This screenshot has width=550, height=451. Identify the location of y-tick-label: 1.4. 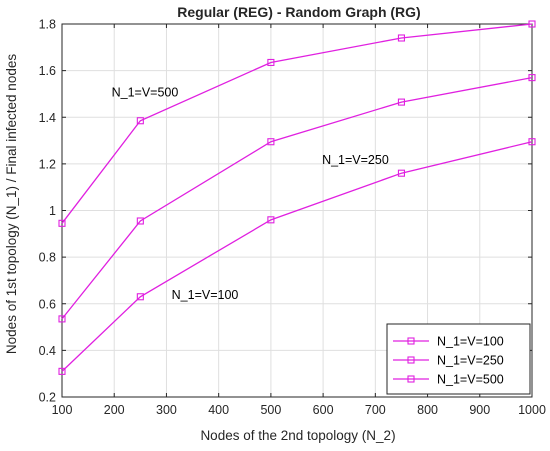
(47, 118).